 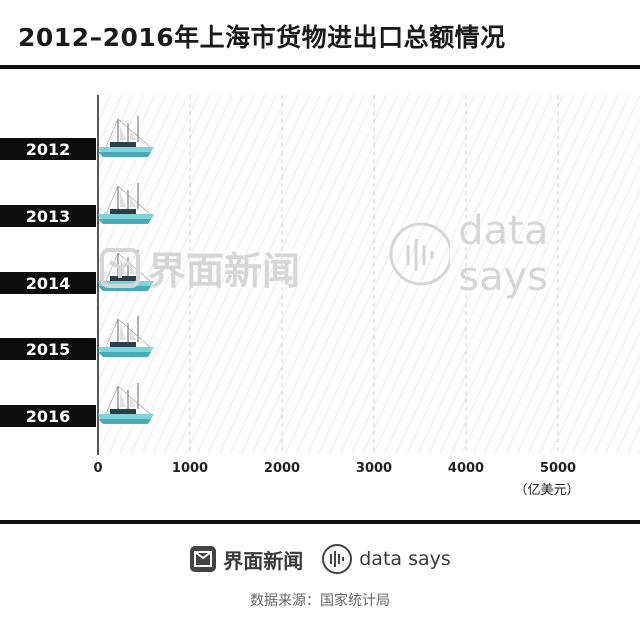 I want to click on x-tick-label: 1000, so click(x=190, y=468).